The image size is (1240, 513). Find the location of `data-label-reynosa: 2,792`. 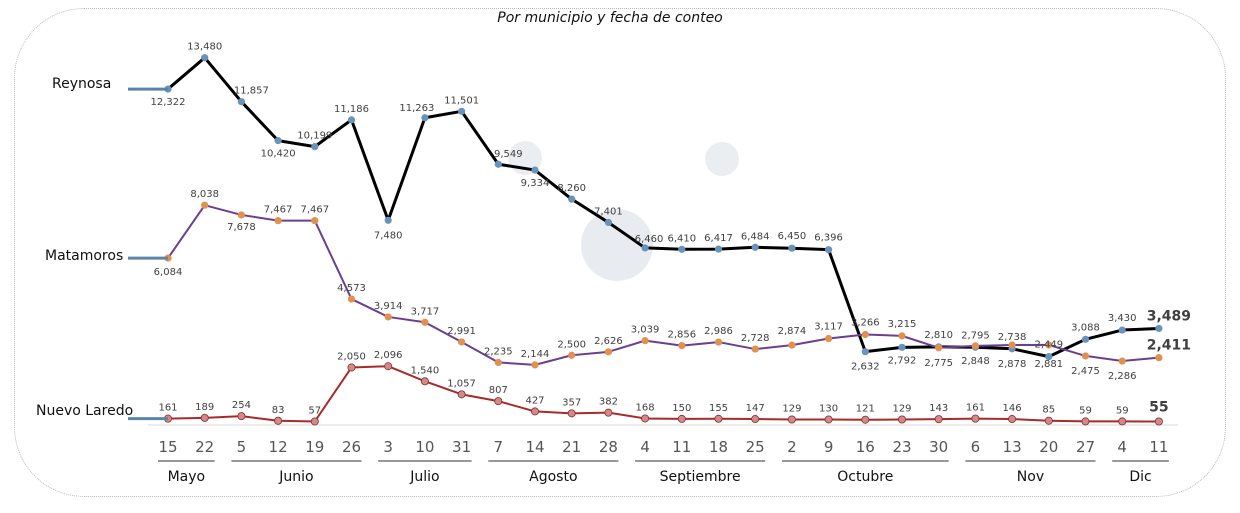

data-label-reynosa: 2,792 is located at coordinates (902, 360).